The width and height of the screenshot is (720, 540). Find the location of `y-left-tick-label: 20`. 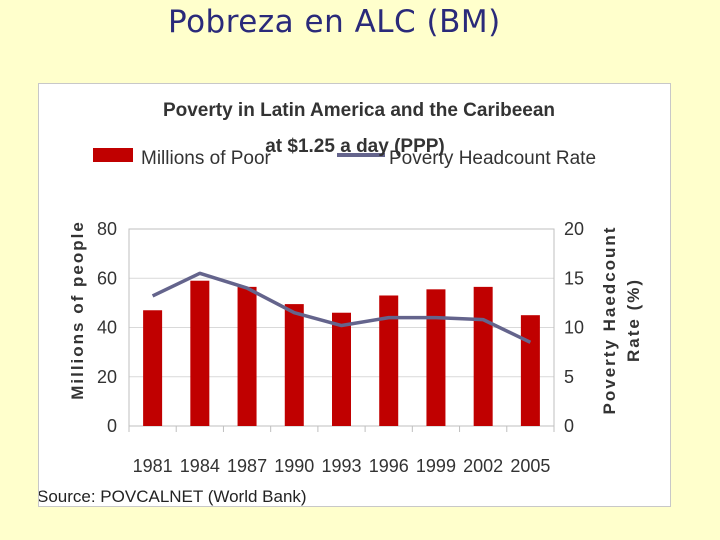

y-left-tick-label: 20 is located at coordinates (107, 377).